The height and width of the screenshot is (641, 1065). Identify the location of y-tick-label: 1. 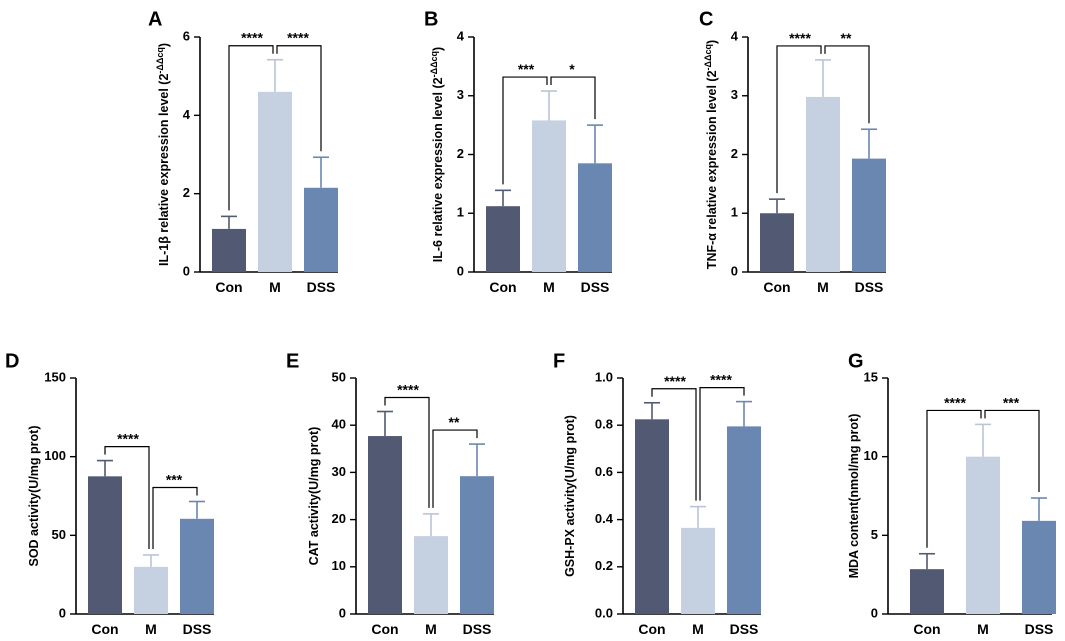
(734, 212).